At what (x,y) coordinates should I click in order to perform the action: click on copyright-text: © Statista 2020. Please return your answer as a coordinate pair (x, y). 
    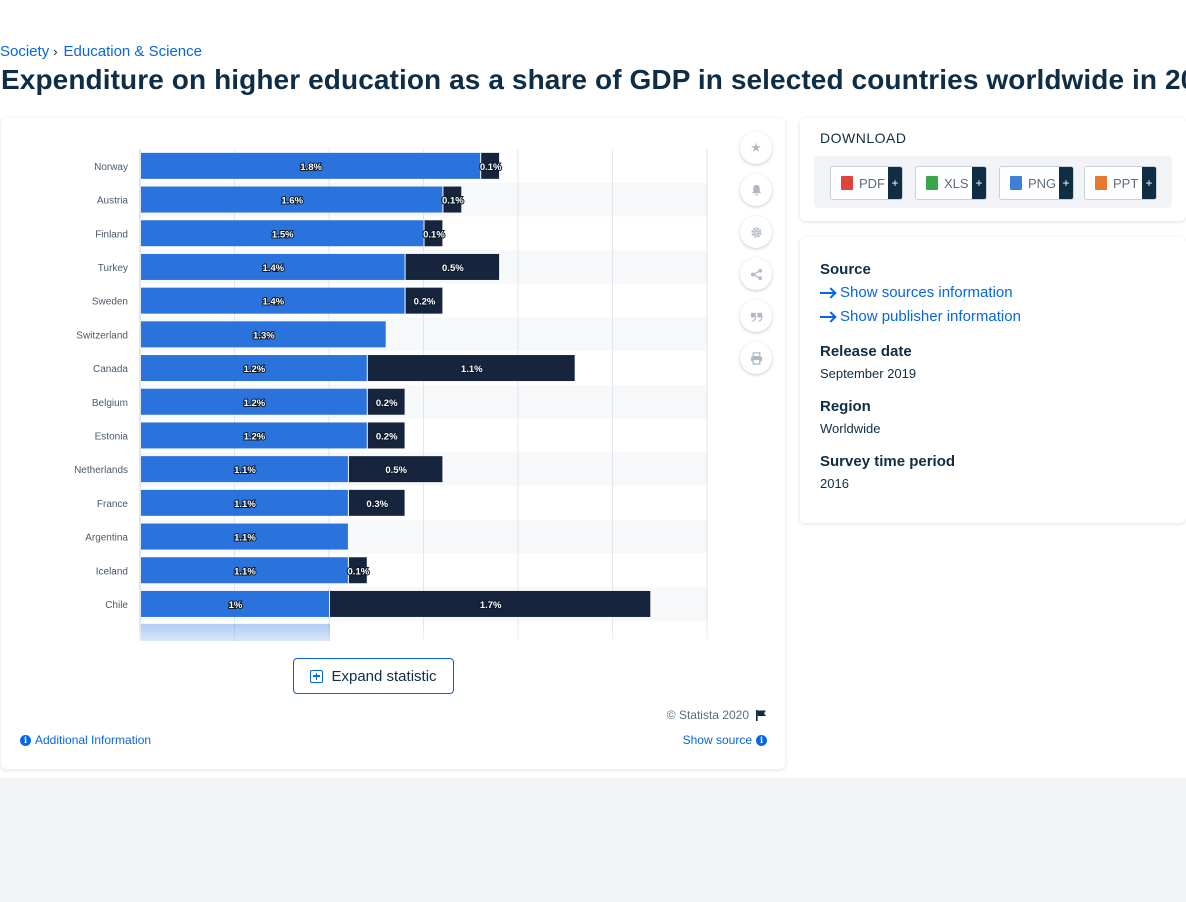
    Looking at the image, I should click on (707, 715).